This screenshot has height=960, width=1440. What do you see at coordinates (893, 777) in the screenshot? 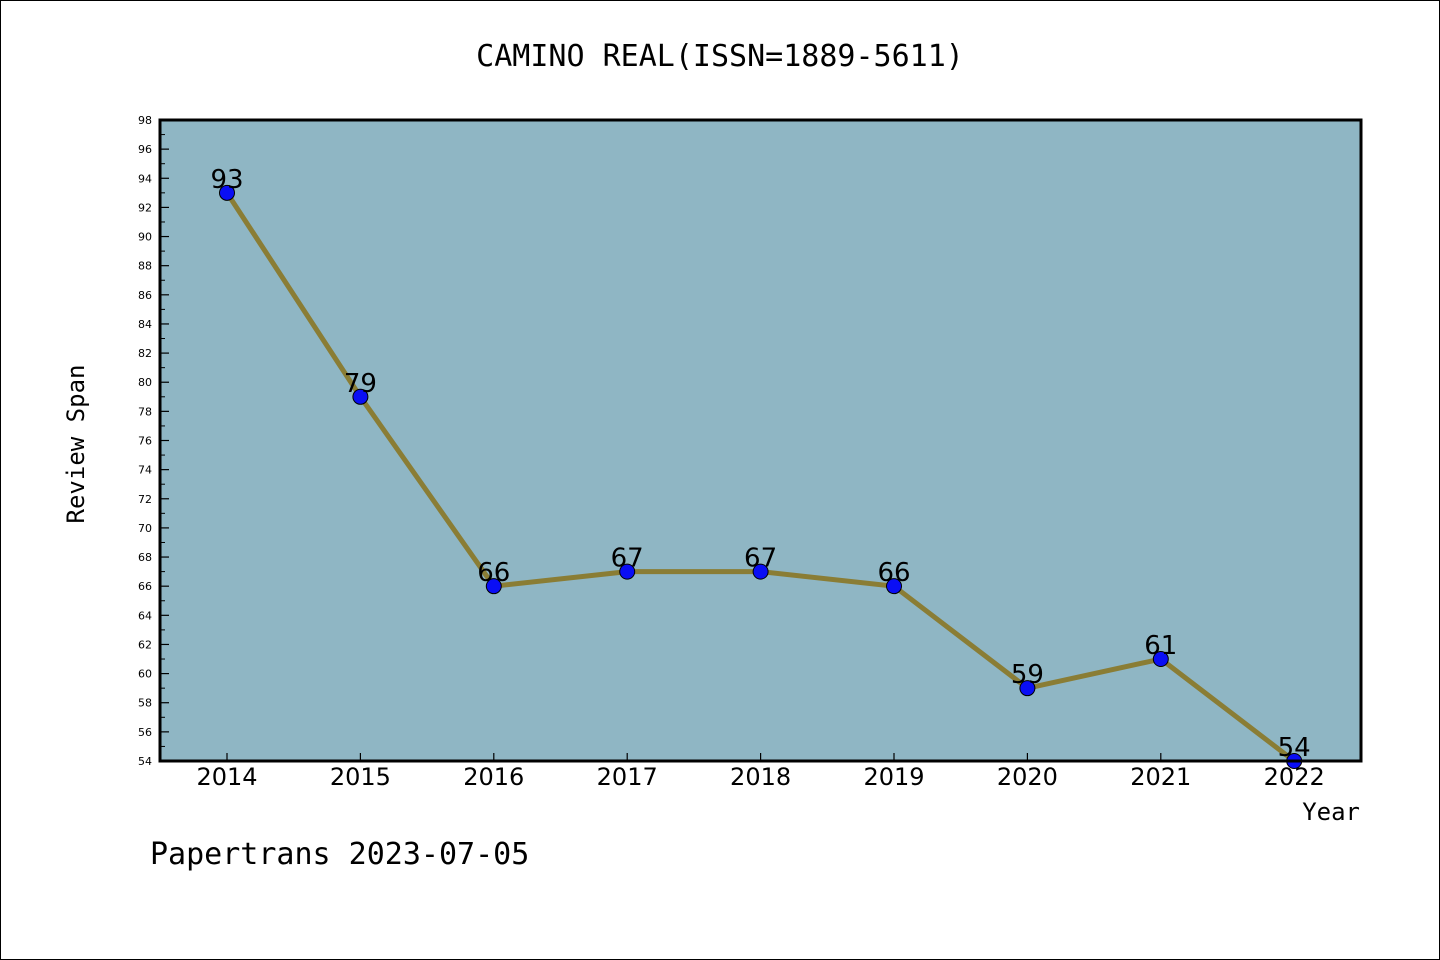
I see `x-tick-label: 2019` at bounding box center [893, 777].